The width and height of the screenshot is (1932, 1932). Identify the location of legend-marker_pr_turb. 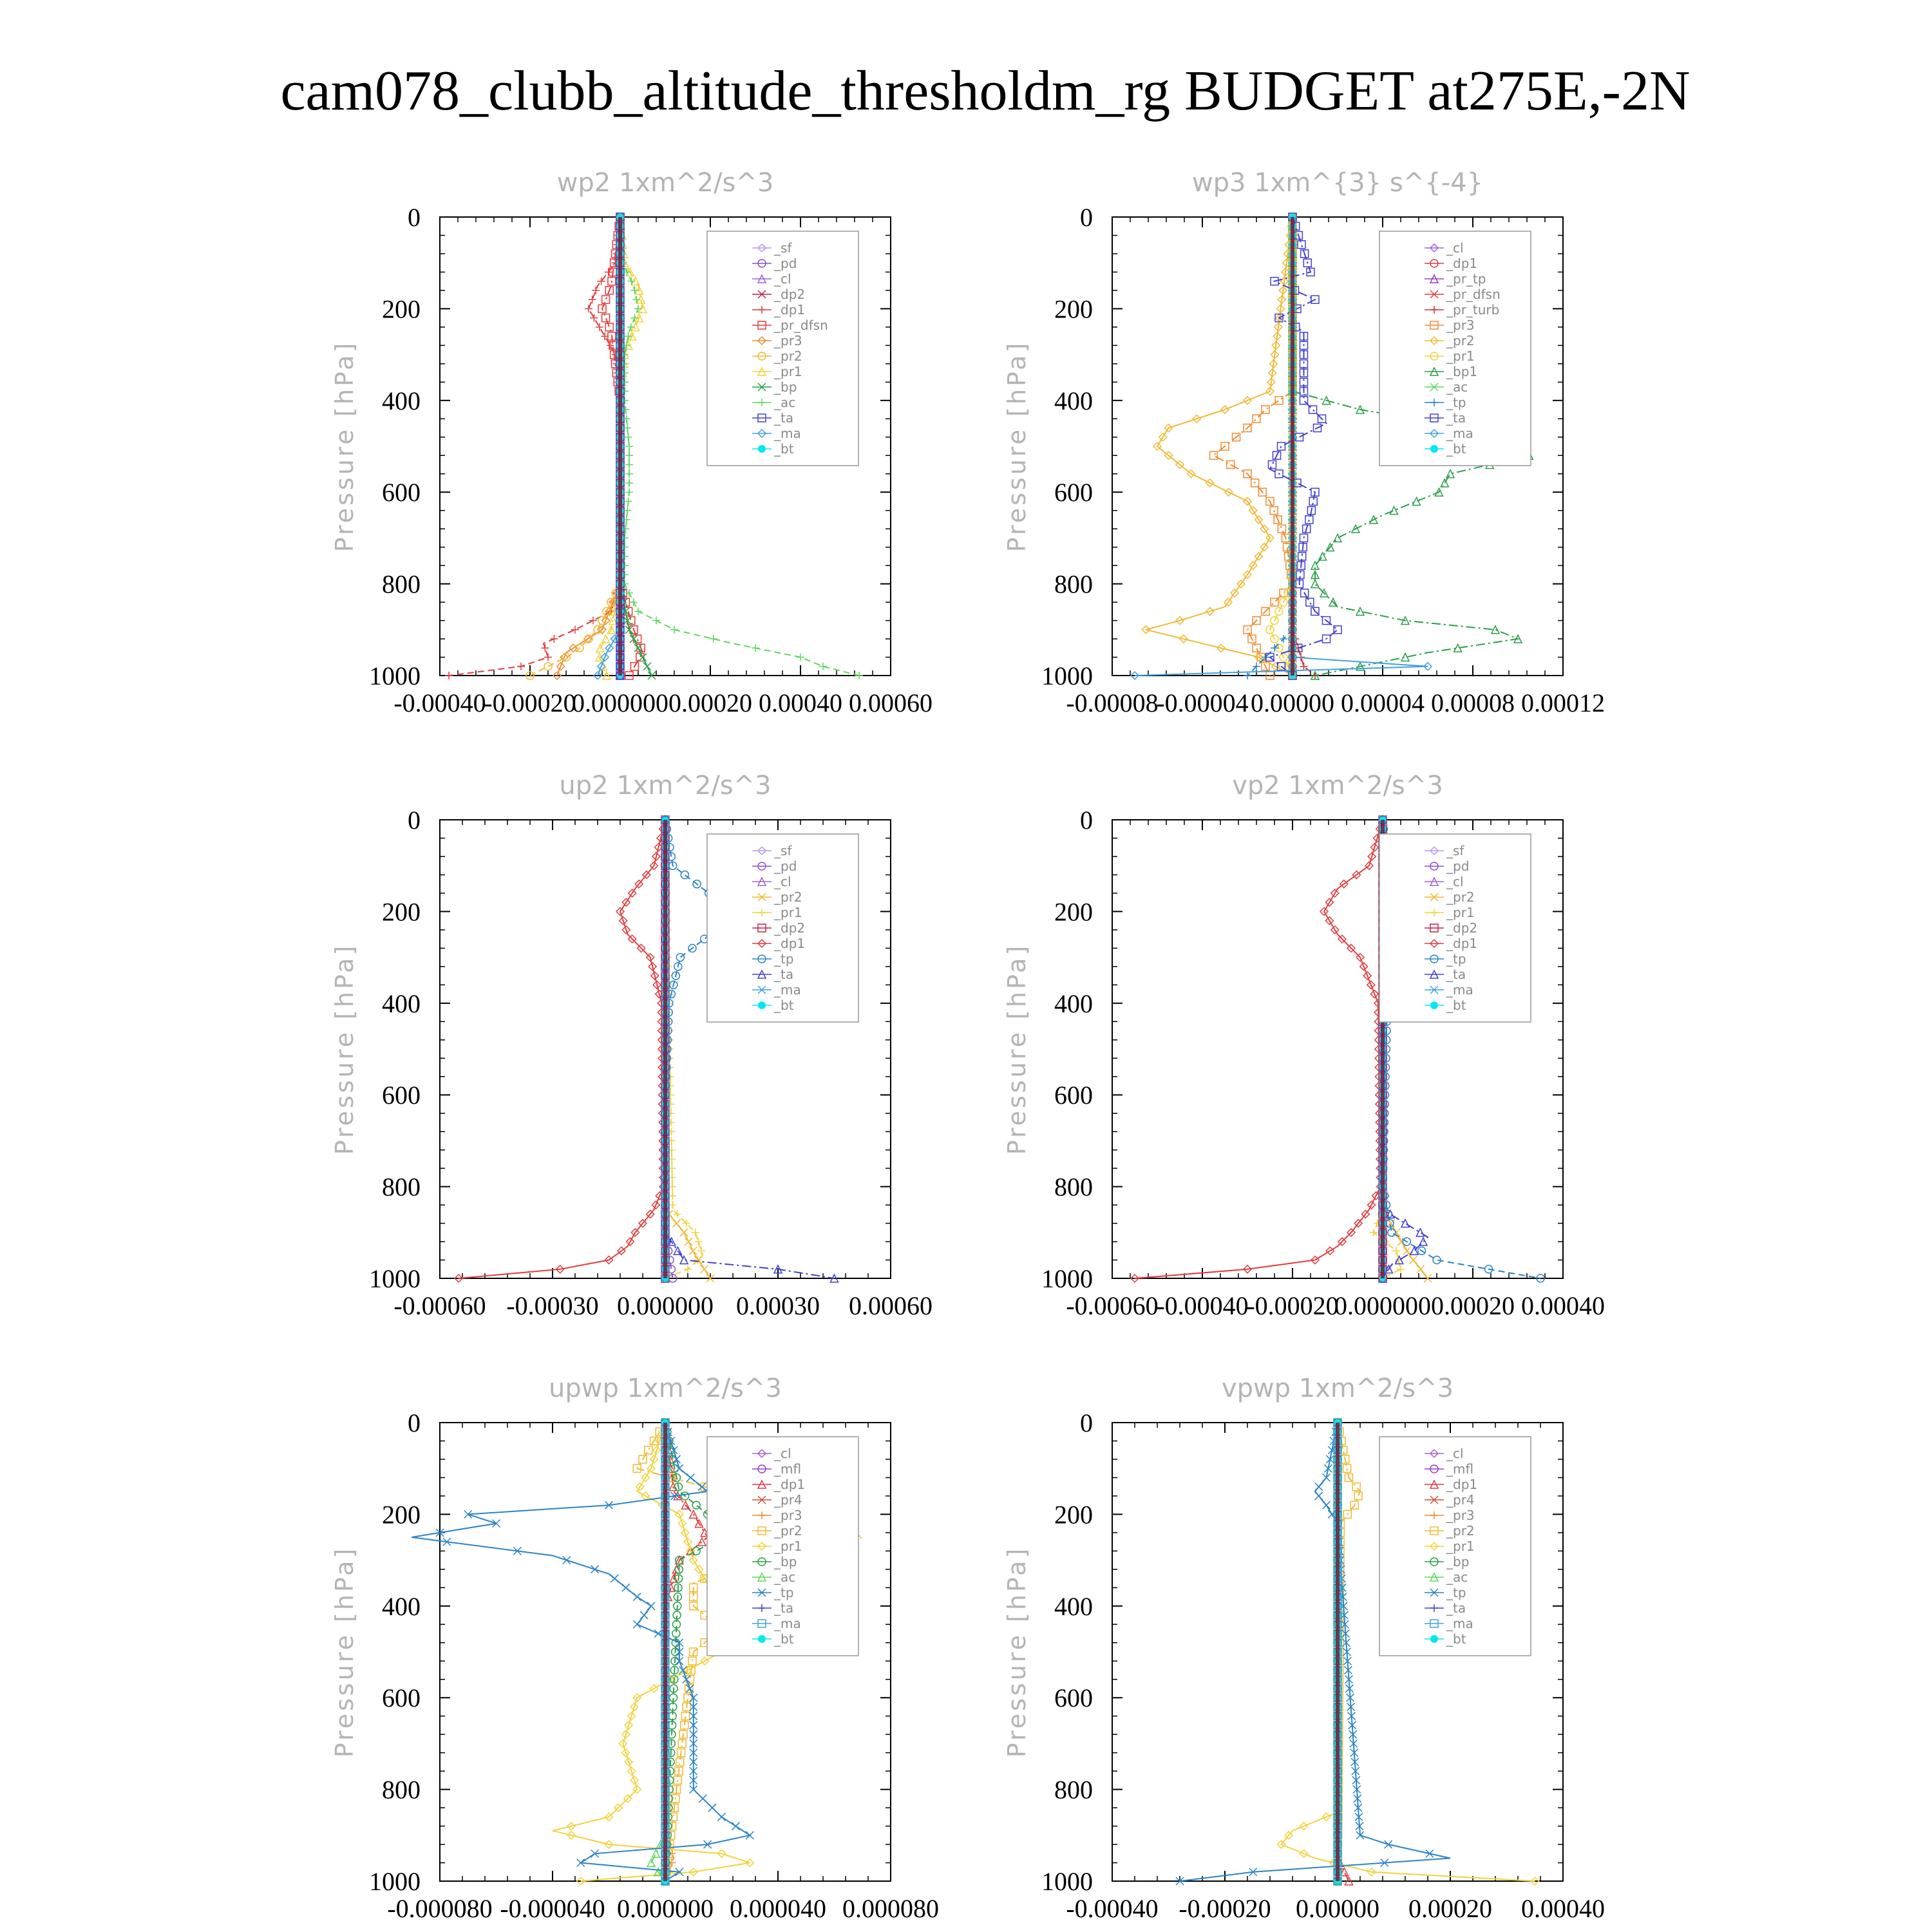
(1434, 310).